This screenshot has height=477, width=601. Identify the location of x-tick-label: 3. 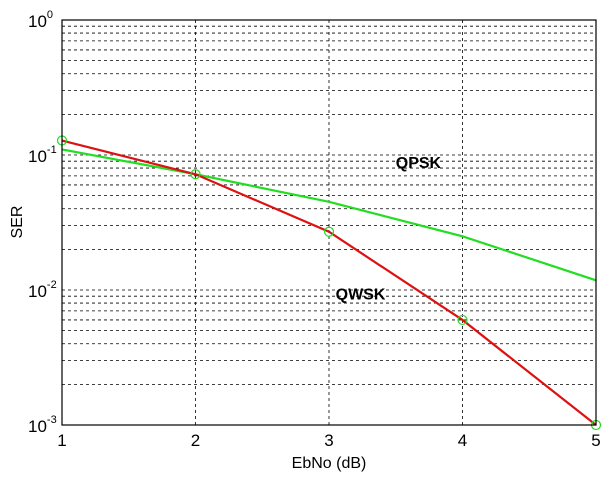
(328, 440).